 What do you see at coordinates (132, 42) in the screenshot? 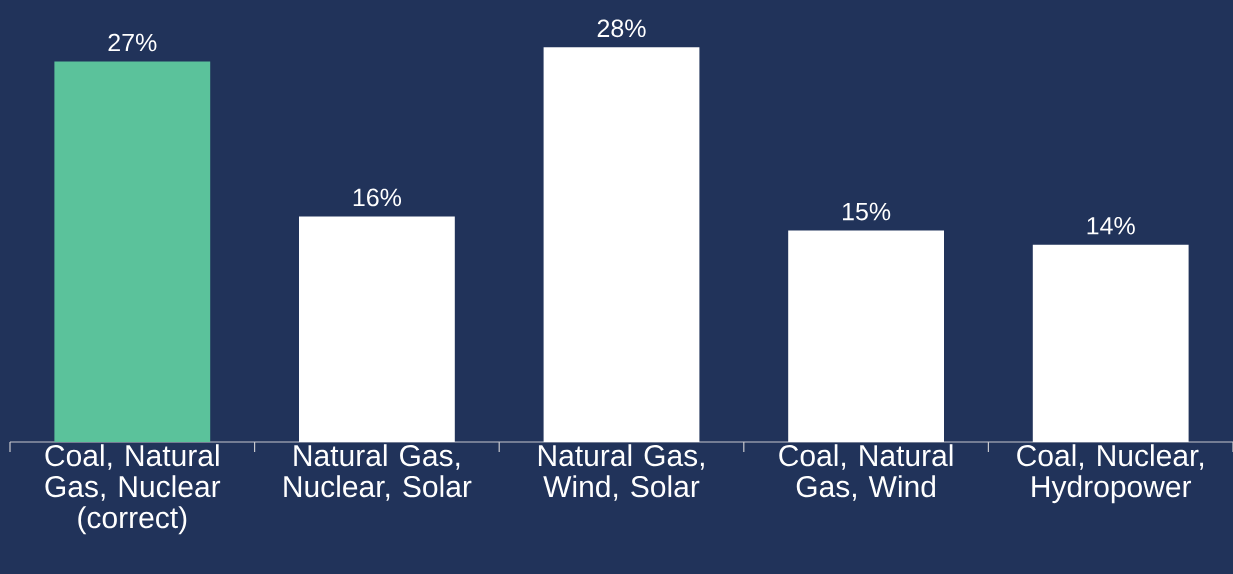
I see `data-label: 27%` at bounding box center [132, 42].